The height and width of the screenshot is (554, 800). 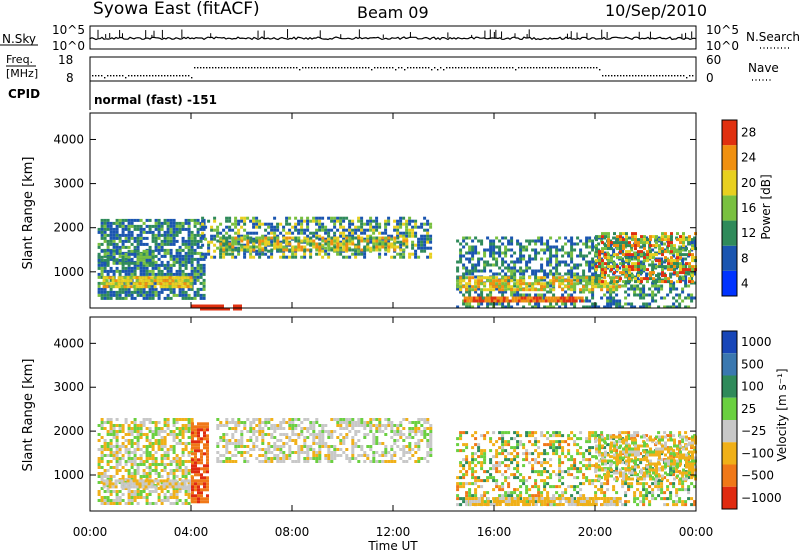 I want to click on power-echoes, so click(x=397, y=263).